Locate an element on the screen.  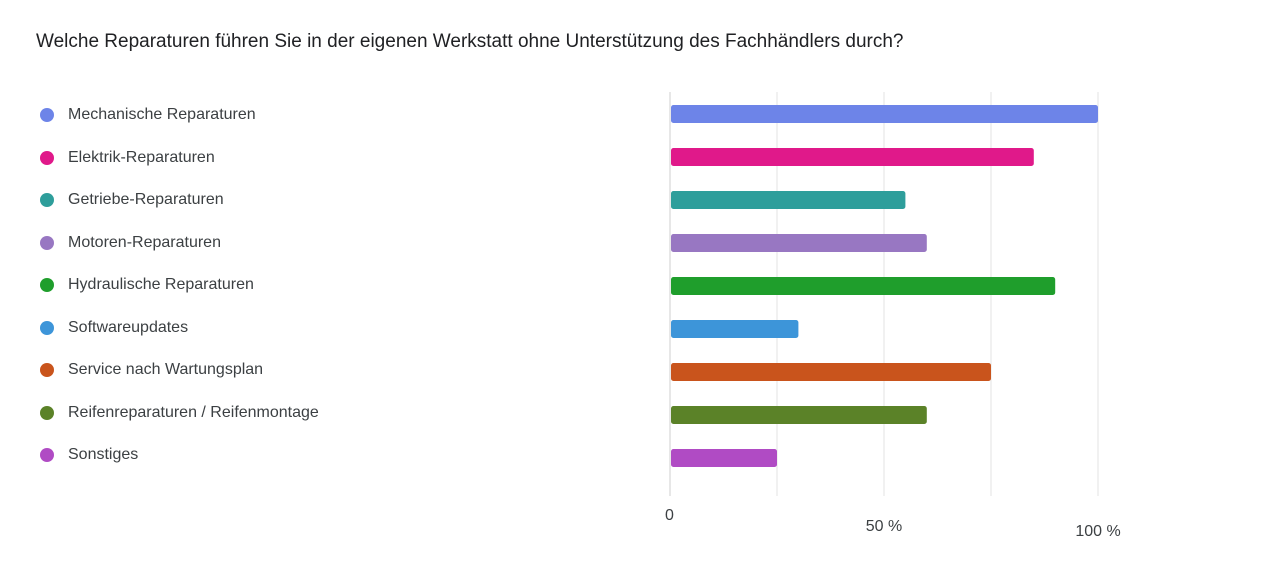
bar-0: Mechanische Reparaturen is located at coordinates (884, 114).